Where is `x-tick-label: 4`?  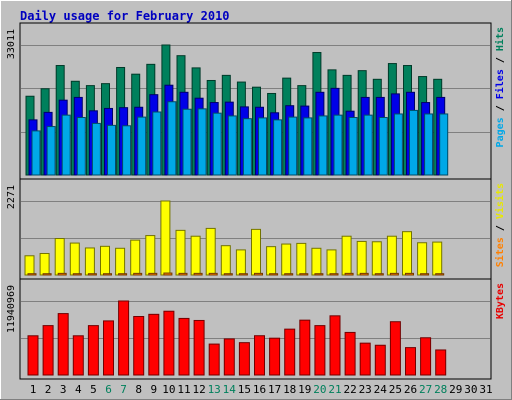 x-tick-label: 4 is located at coordinates (78, 389).